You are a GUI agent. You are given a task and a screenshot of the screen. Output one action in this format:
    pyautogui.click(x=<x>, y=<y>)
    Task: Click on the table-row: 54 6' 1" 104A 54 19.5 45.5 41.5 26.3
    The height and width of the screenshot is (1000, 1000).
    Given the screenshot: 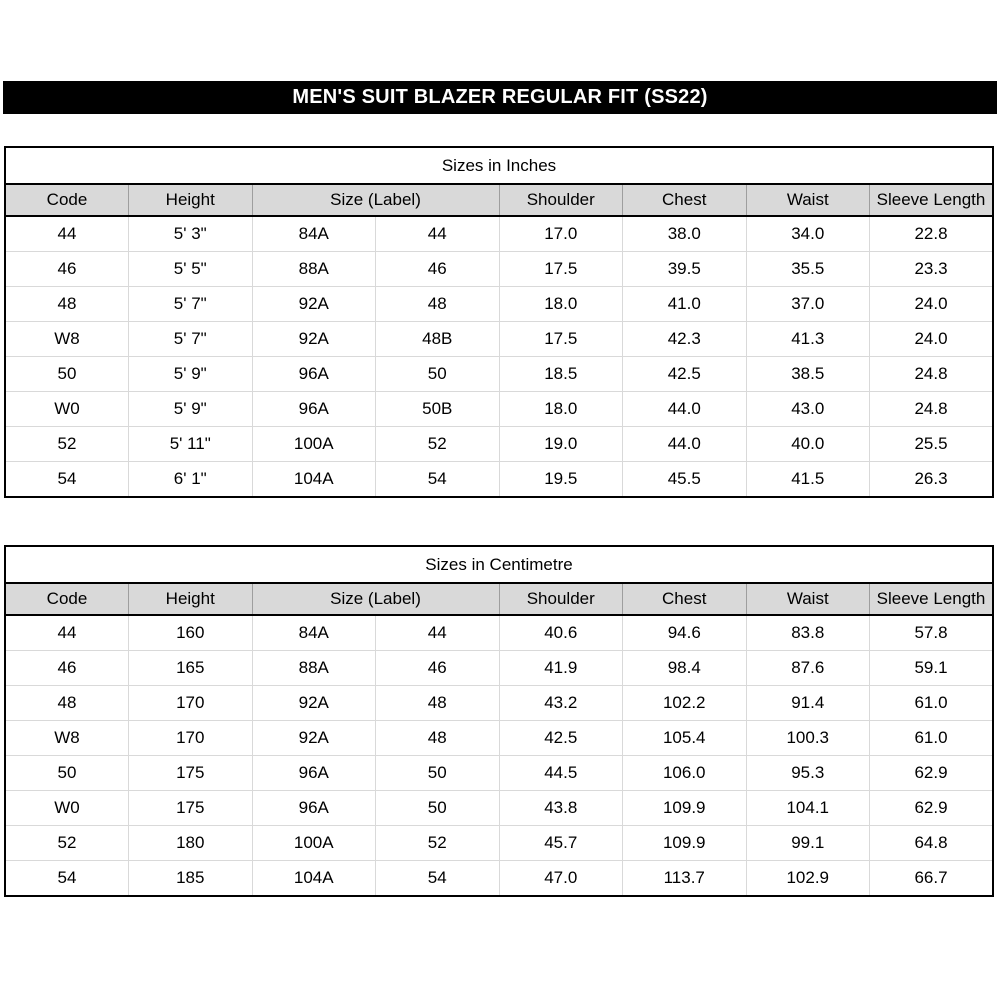 What is the action you would take?
    pyautogui.click(x=499, y=479)
    